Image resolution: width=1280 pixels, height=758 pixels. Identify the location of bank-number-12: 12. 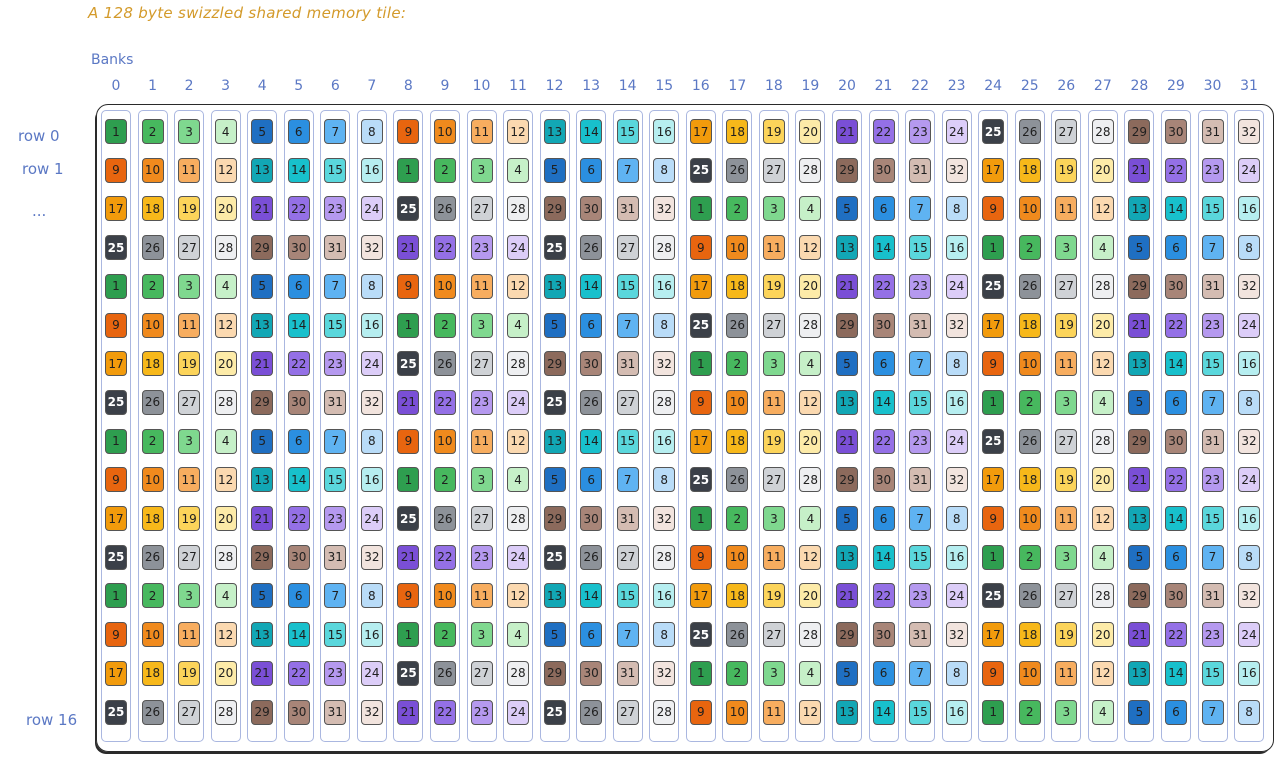
(554, 86).